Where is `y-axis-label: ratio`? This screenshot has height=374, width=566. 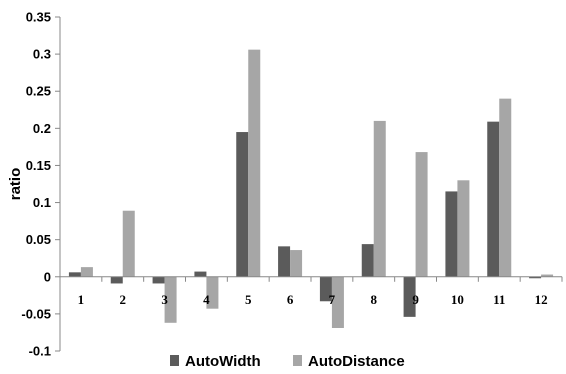
y-axis-label: ratio is located at coordinates (15, 184).